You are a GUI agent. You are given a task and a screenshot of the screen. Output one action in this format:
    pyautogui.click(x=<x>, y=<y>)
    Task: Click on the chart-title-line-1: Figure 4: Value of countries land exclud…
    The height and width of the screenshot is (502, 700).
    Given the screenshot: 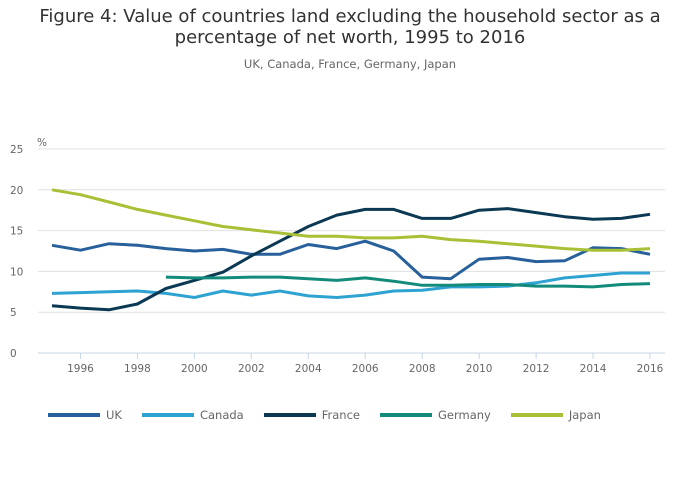 What is the action you would take?
    pyautogui.click(x=350, y=16)
    